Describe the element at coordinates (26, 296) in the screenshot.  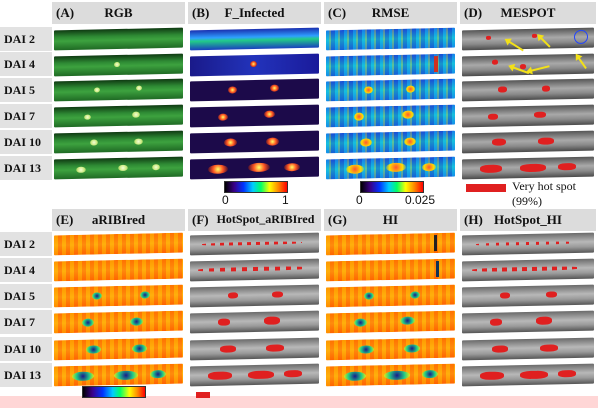
I see `row-label-bottom: DAI 5` at that location.